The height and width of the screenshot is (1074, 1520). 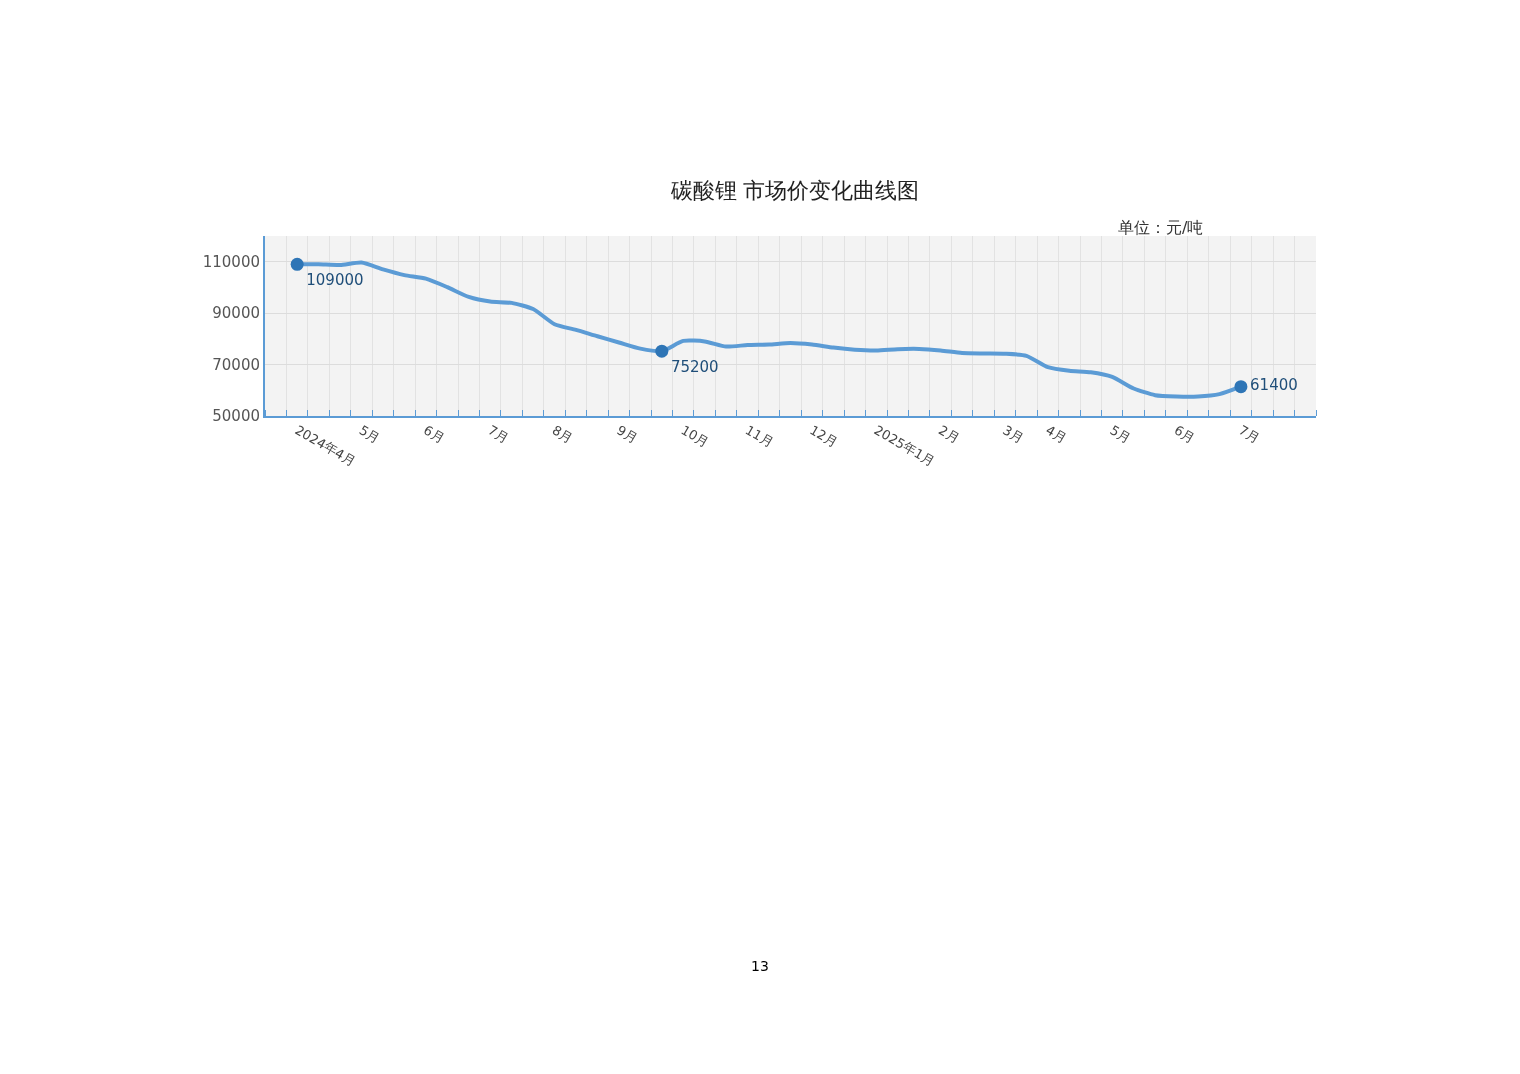 What do you see at coordinates (236, 313) in the screenshot?
I see `y-tick-label: 90000` at bounding box center [236, 313].